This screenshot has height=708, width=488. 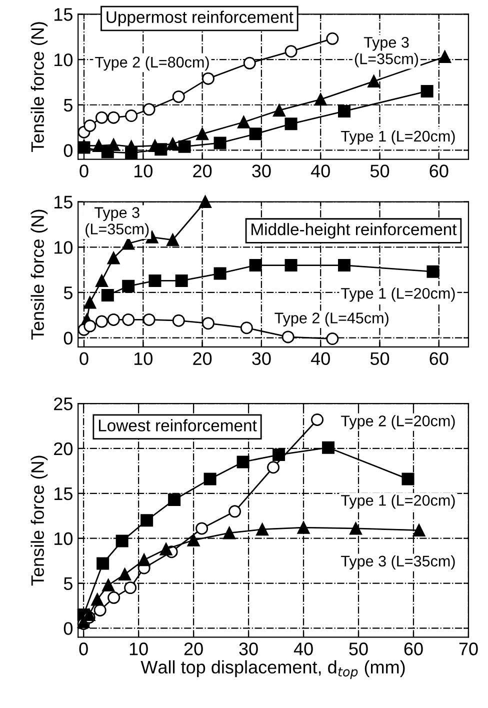 What do you see at coordinates (354, 231) in the screenshot?
I see `text: Middle-height reinforcement` at bounding box center [354, 231].